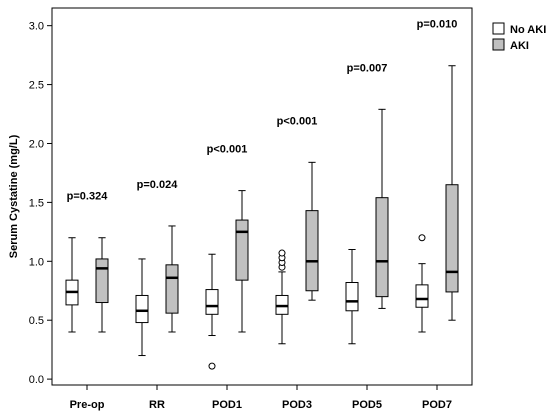  I want to click on y-tick-label: 1.0, so click(36, 262).